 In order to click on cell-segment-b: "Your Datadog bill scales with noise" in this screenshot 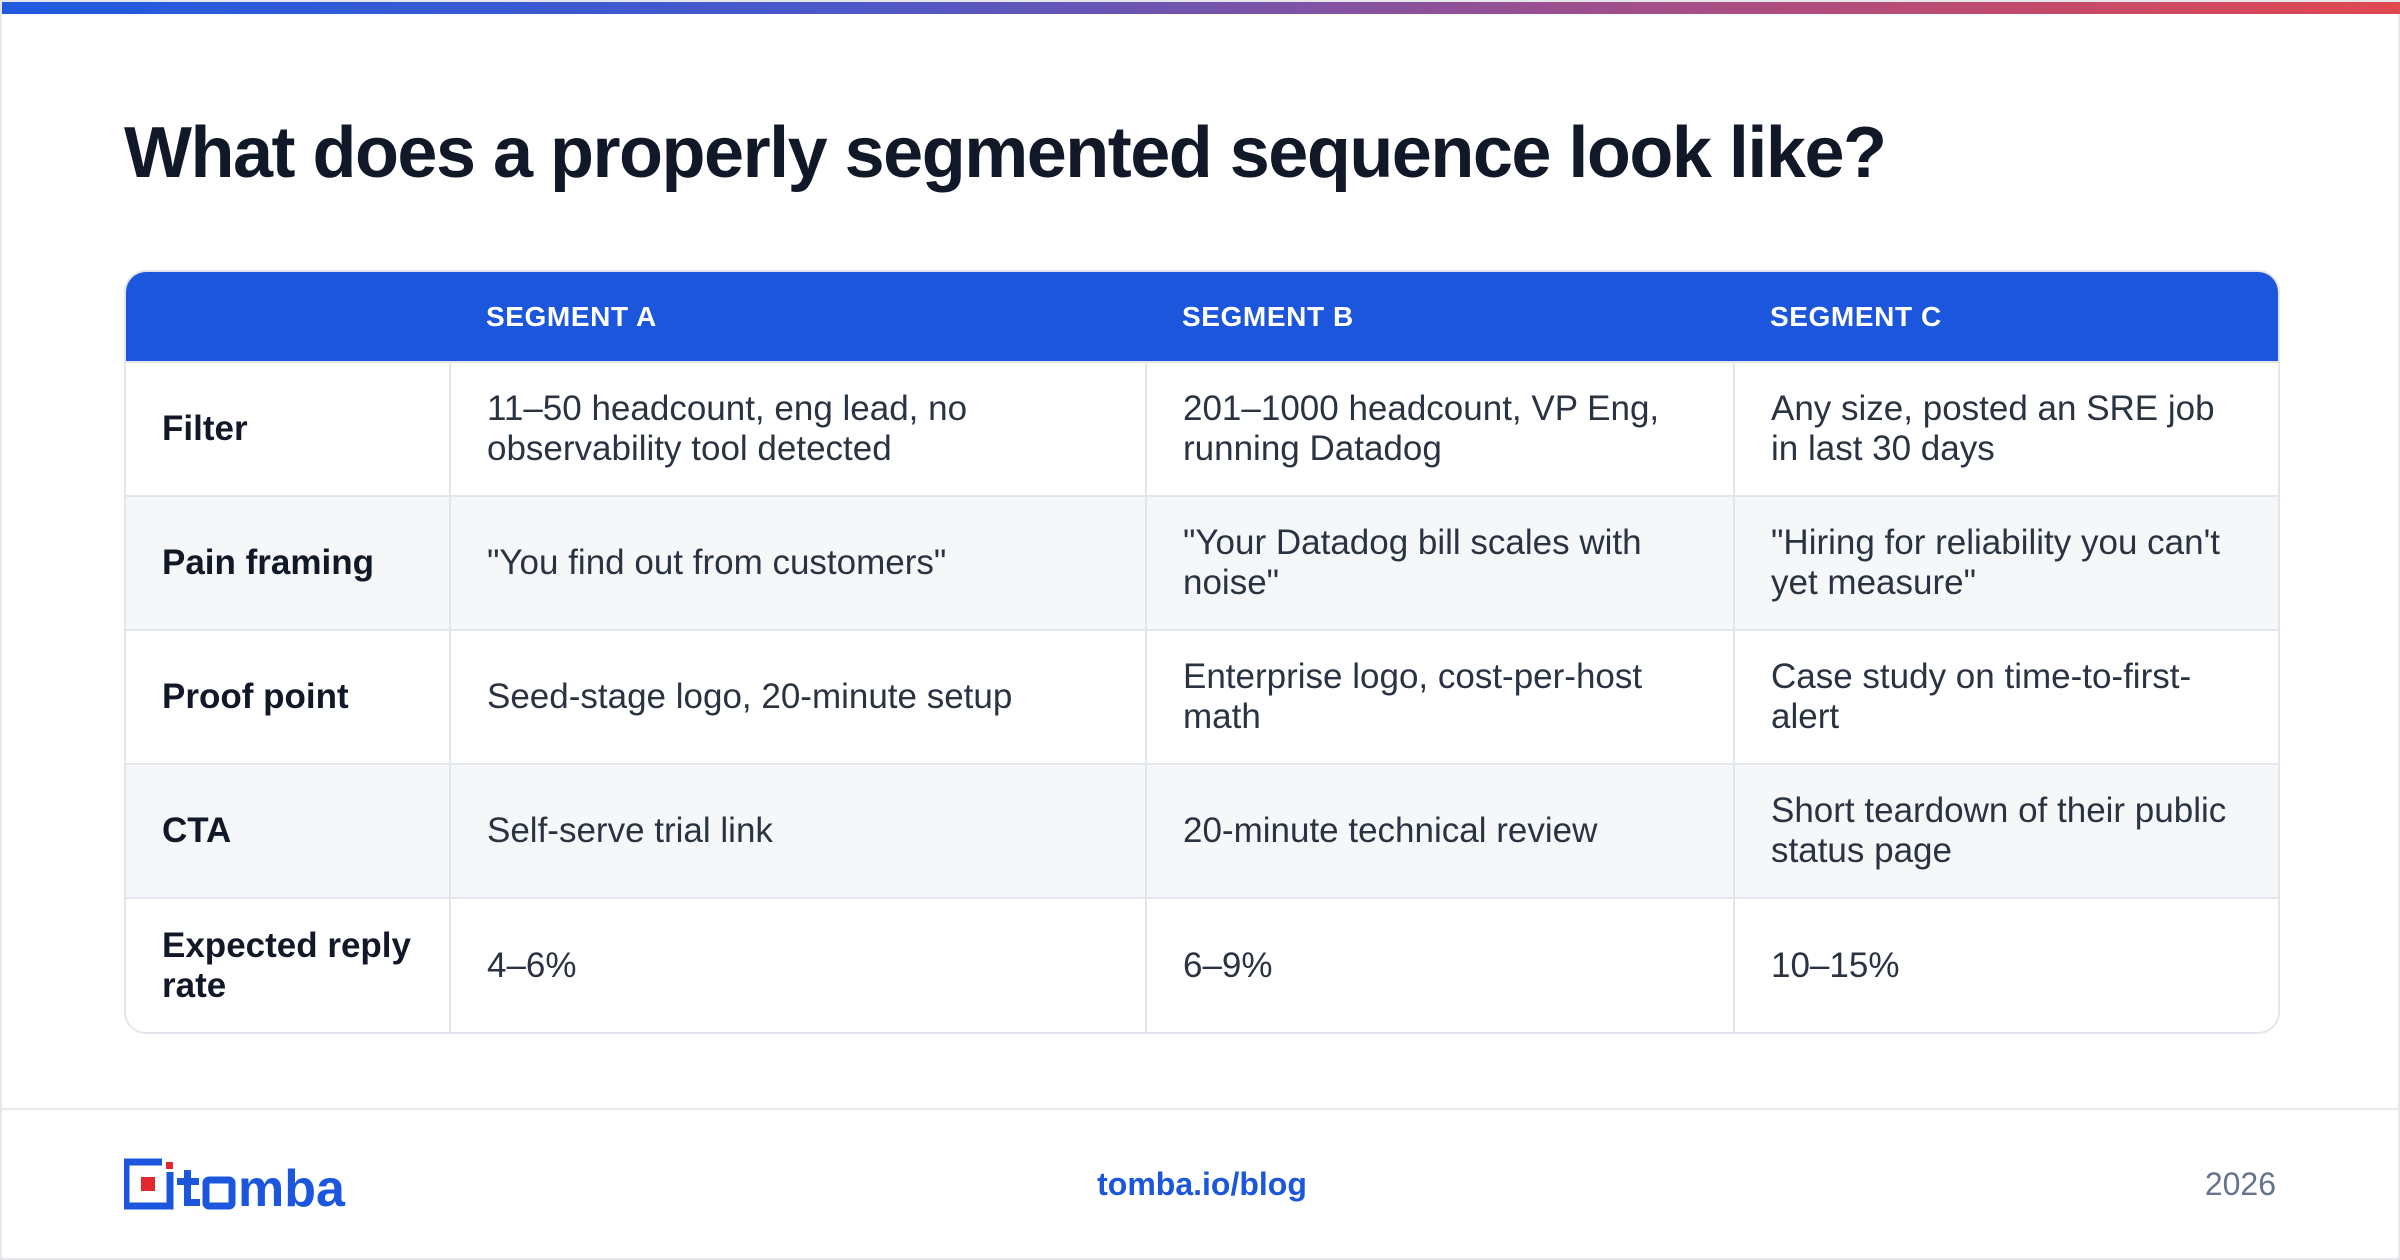, I will do `click(1439, 562)`.